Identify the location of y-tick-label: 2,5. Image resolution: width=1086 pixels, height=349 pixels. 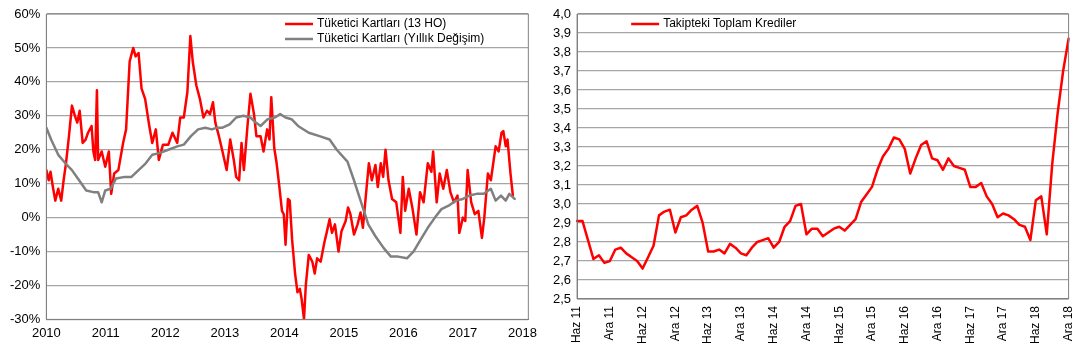
(562, 298).